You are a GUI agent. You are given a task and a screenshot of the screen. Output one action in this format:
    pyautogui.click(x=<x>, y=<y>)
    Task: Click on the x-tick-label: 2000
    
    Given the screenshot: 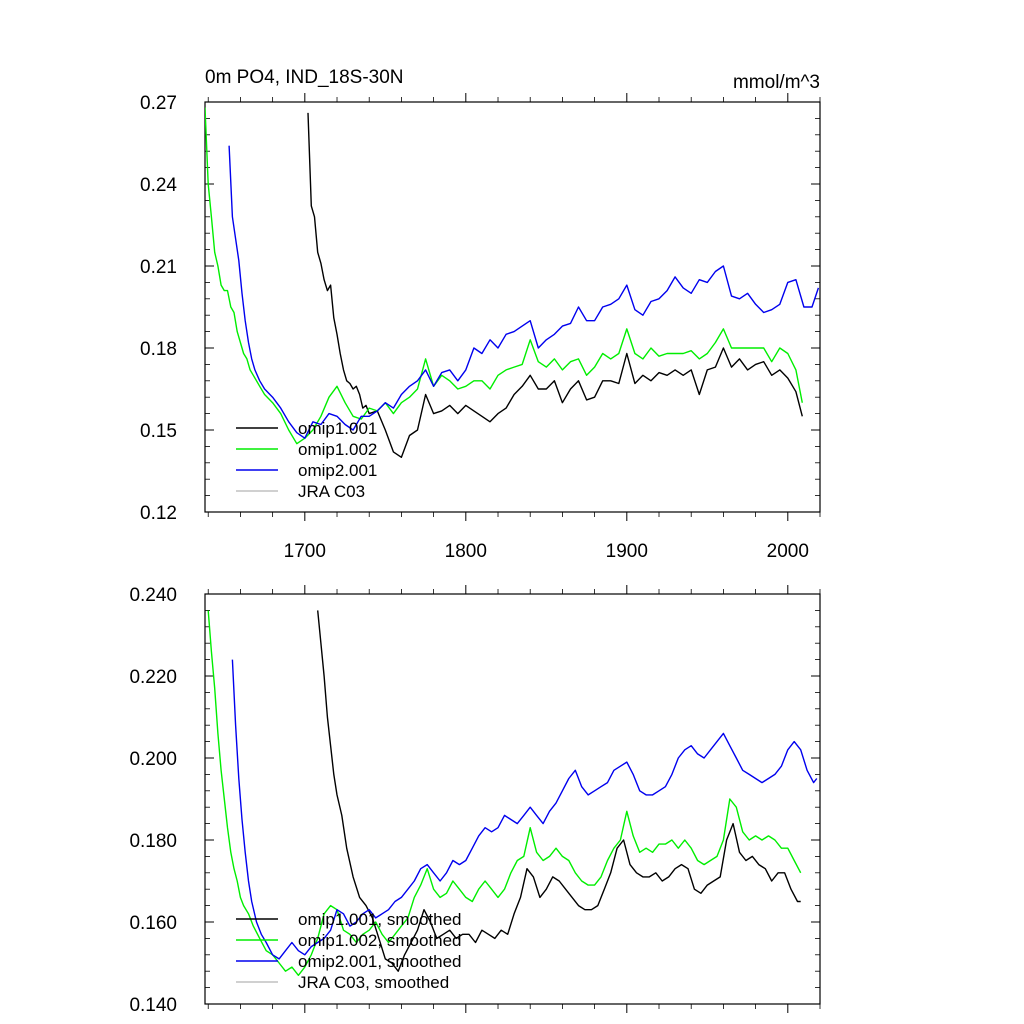 What is the action you would take?
    pyautogui.click(x=788, y=551)
    